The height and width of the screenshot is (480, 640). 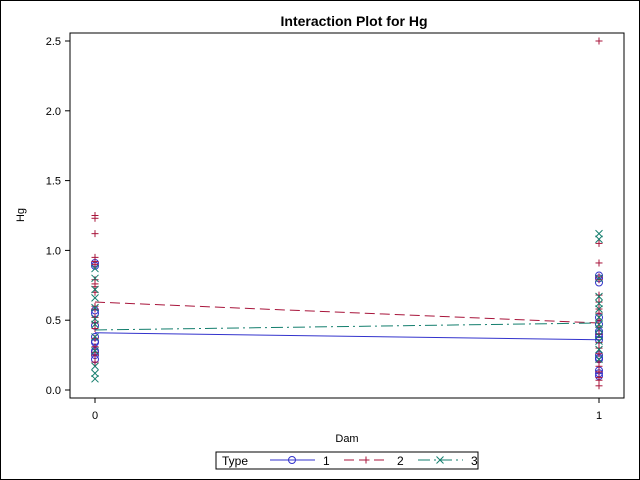 What do you see at coordinates (346, 439) in the screenshot?
I see `x-axis-label: Dam` at bounding box center [346, 439].